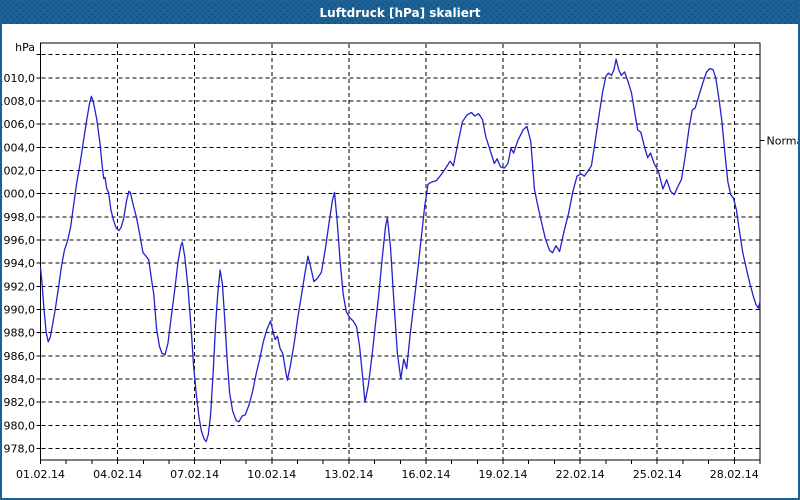 The image size is (800, 500). I want to click on window-title: Luftdruck [hPa] skaliert, so click(400, 13).